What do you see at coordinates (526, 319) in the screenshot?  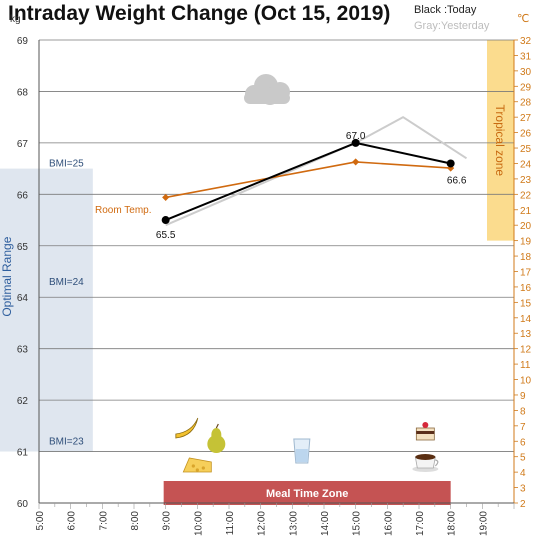 I see `y-right-tick-label: 14` at bounding box center [526, 319].